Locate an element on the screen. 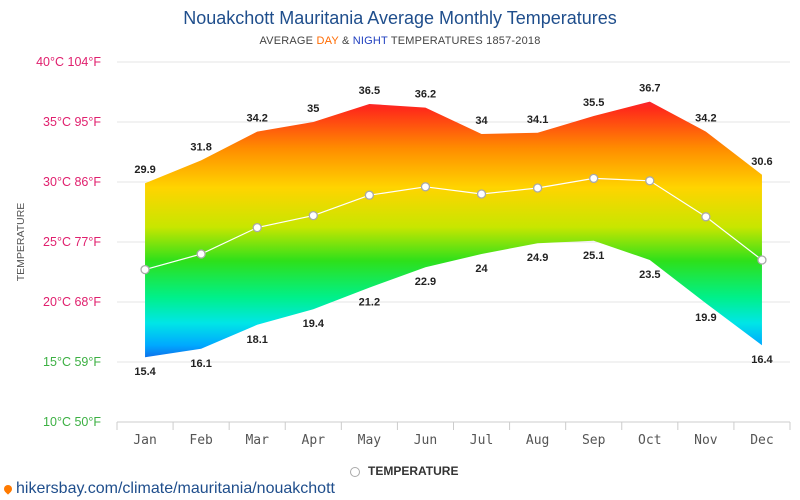  y-tick-label: 25°C 77°F is located at coordinates (72, 242).